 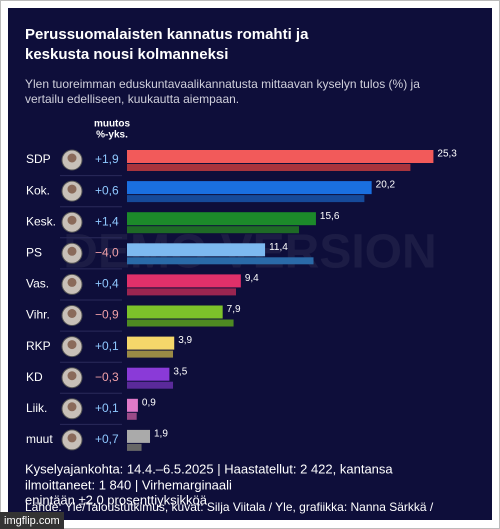 I want to click on change-label: +1,9, so click(x=107, y=159).